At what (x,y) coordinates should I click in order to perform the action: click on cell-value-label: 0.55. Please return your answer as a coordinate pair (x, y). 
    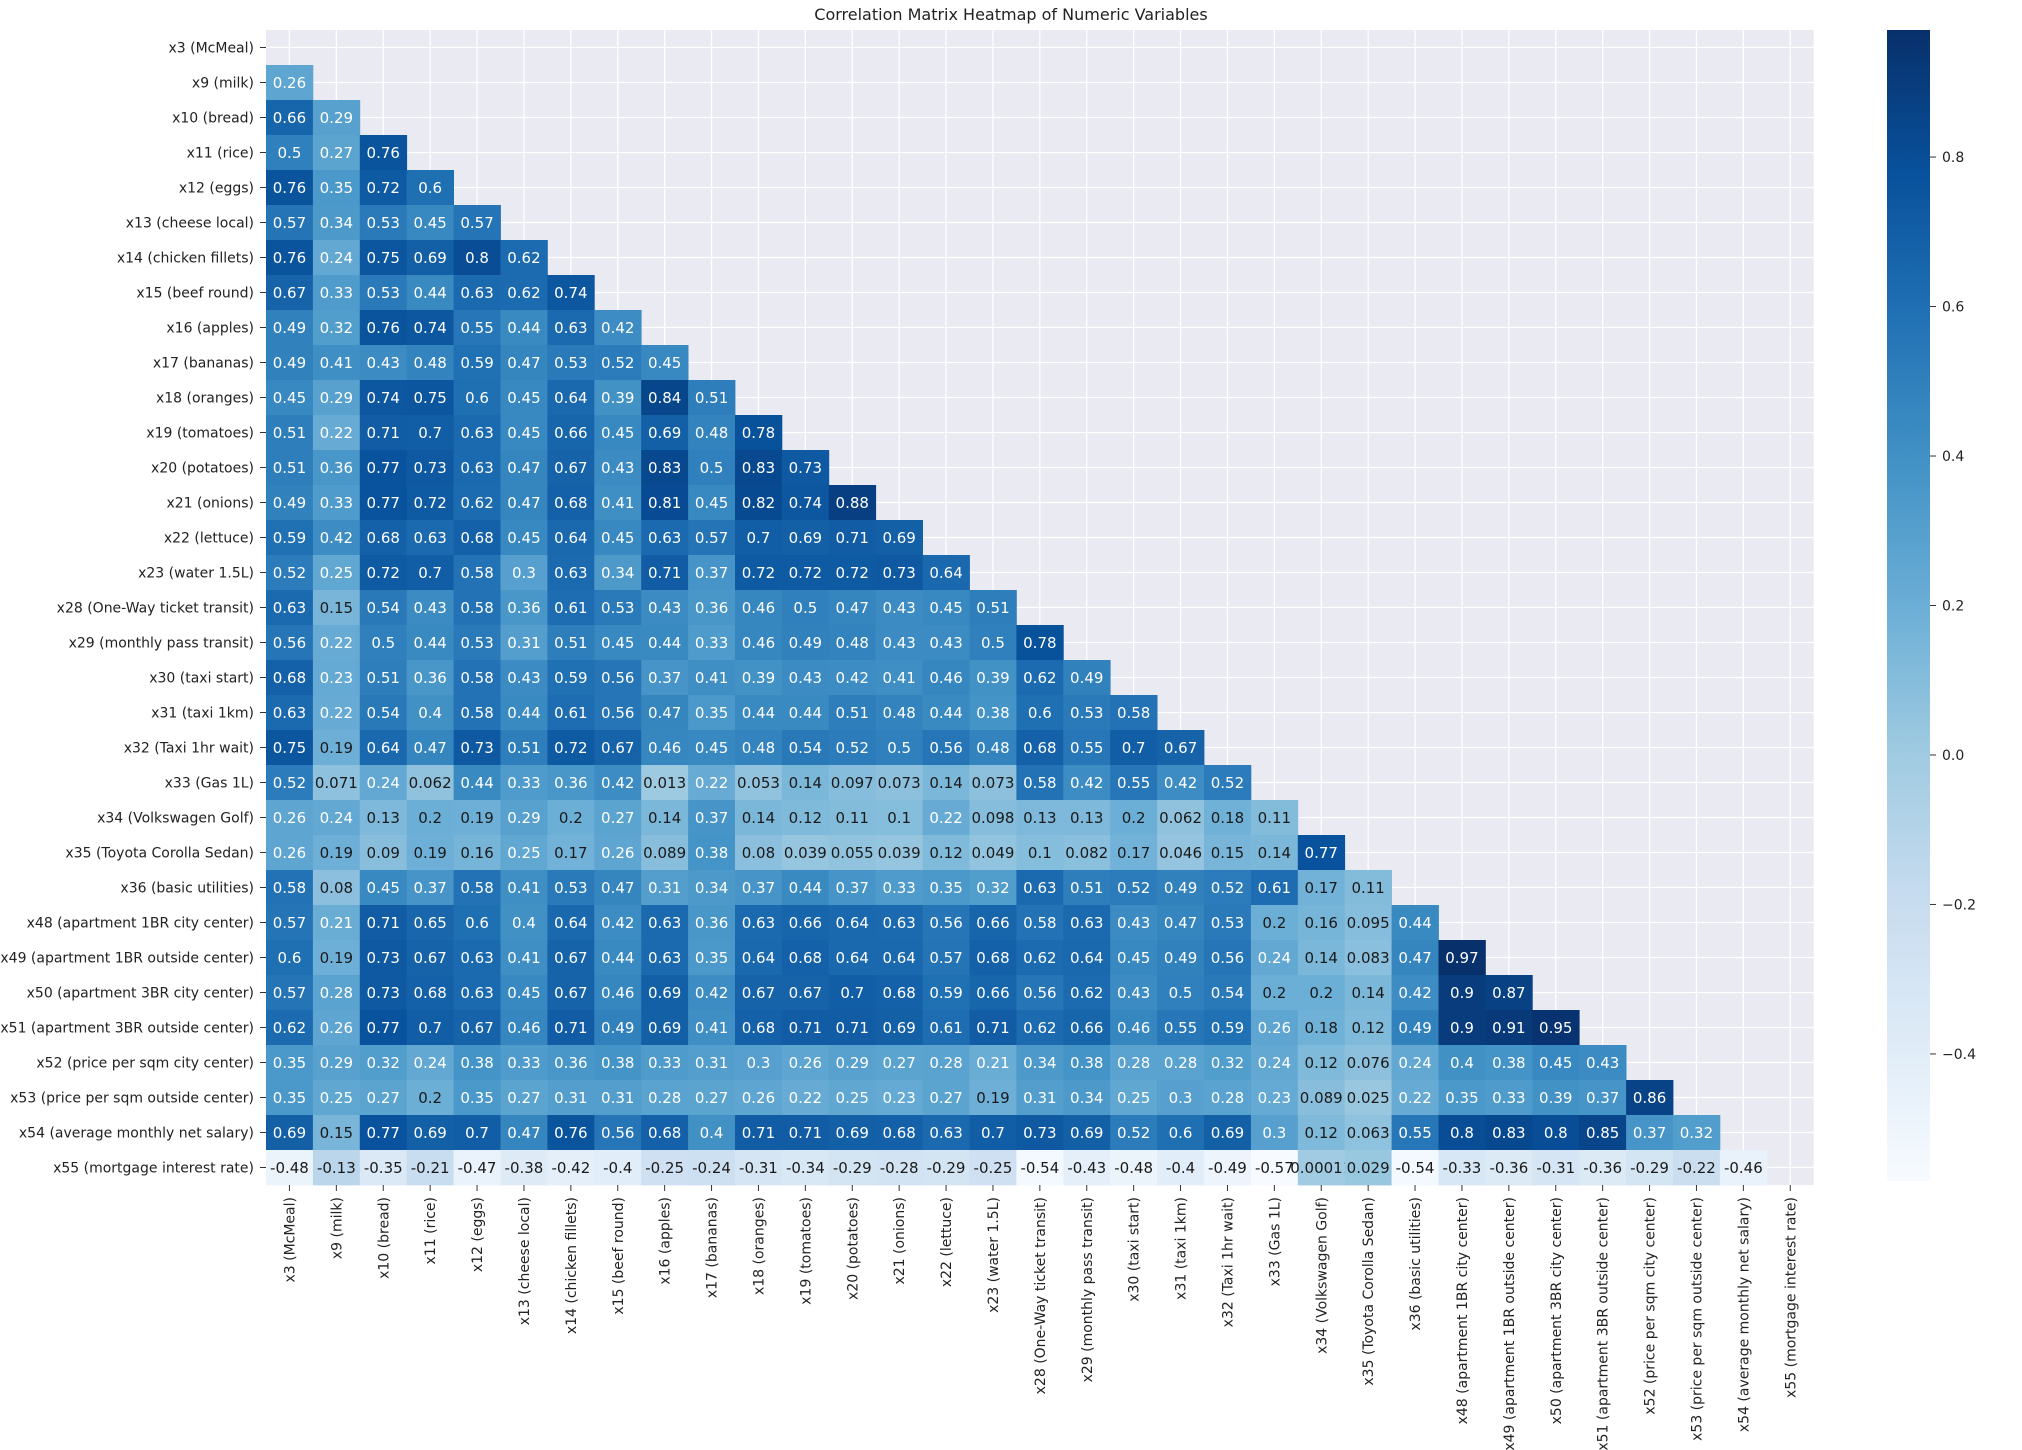
    Looking at the image, I should click on (1133, 783).